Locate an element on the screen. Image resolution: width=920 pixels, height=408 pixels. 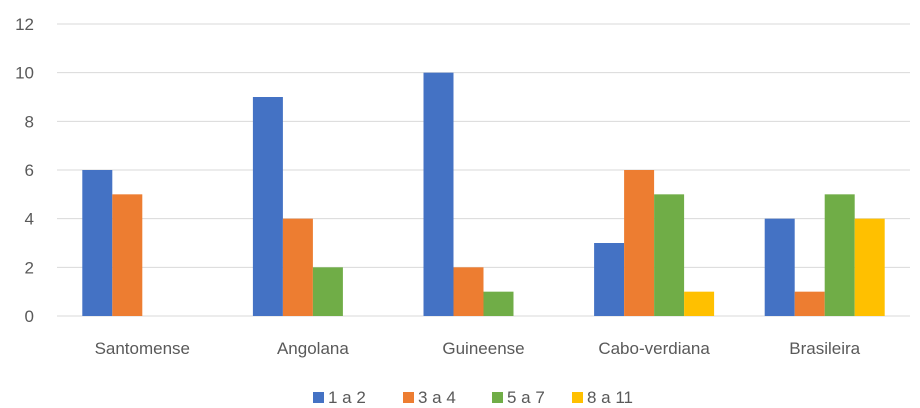
y-tick-label: 12 is located at coordinates (24, 24).